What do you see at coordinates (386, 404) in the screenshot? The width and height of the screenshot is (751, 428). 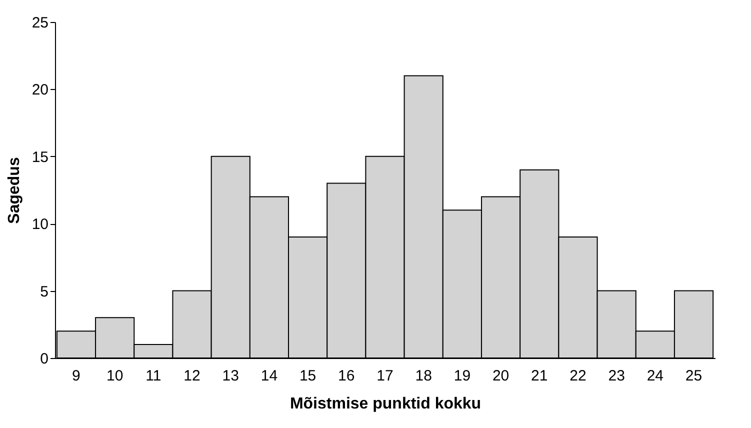 I see `x-axis-title: Mõistmise punktid kokku` at bounding box center [386, 404].